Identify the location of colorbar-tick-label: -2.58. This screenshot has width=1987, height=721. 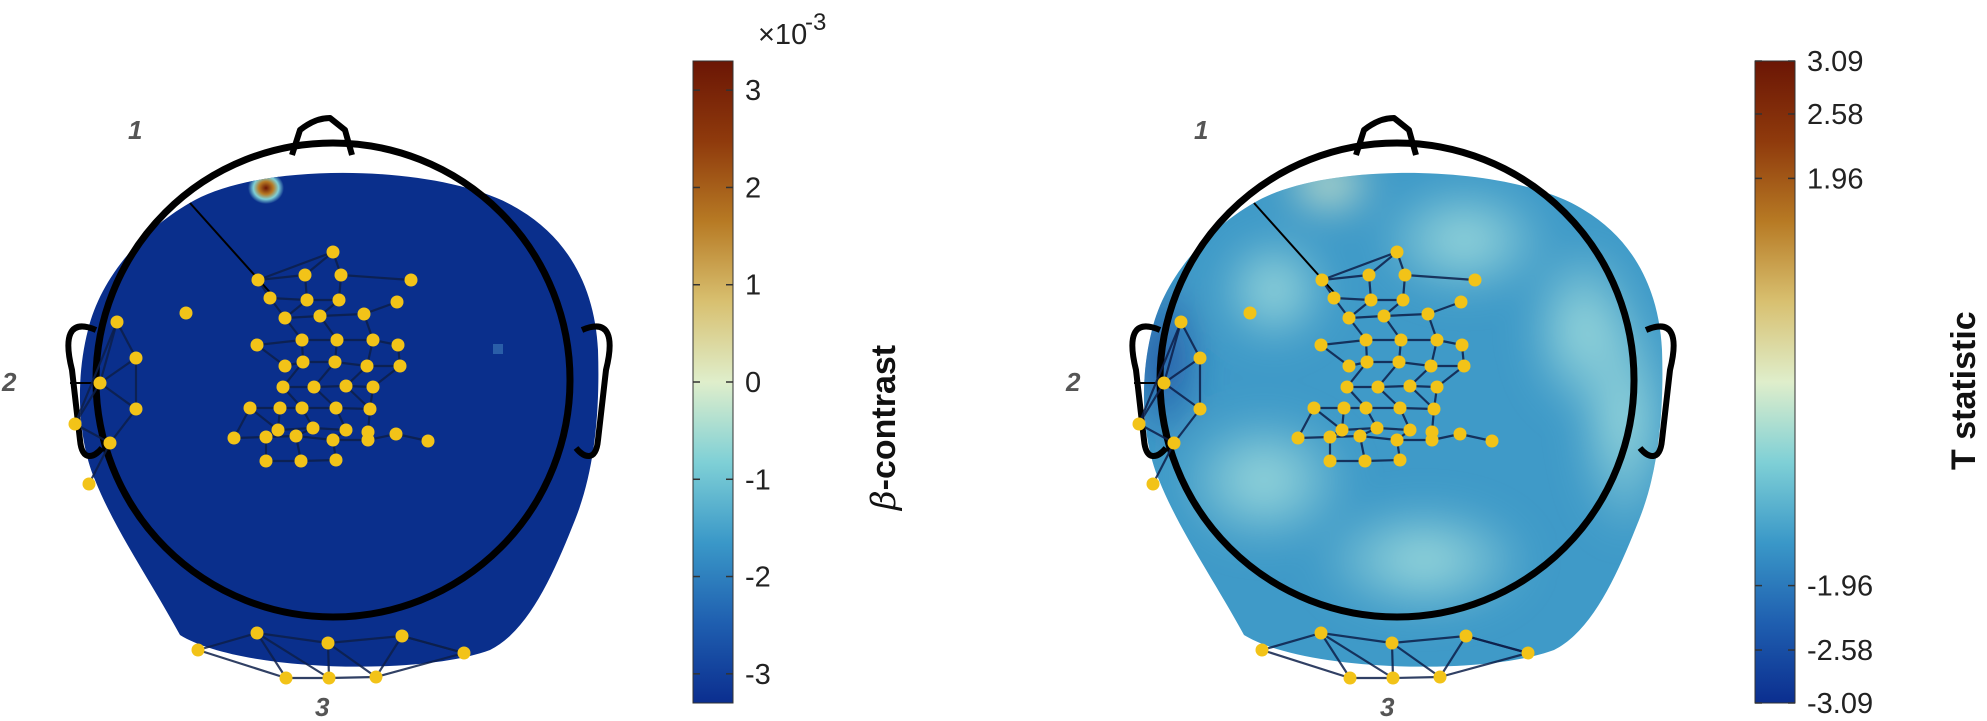
(1840, 651).